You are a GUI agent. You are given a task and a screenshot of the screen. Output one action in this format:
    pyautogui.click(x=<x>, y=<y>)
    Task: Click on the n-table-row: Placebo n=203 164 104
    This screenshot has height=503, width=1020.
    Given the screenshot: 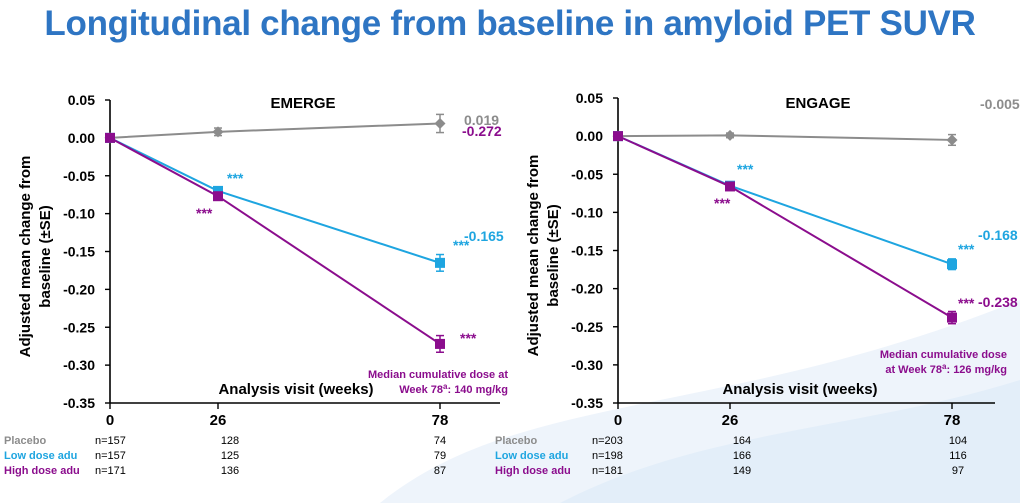 What is the action you would take?
    pyautogui.click(x=731, y=441)
    